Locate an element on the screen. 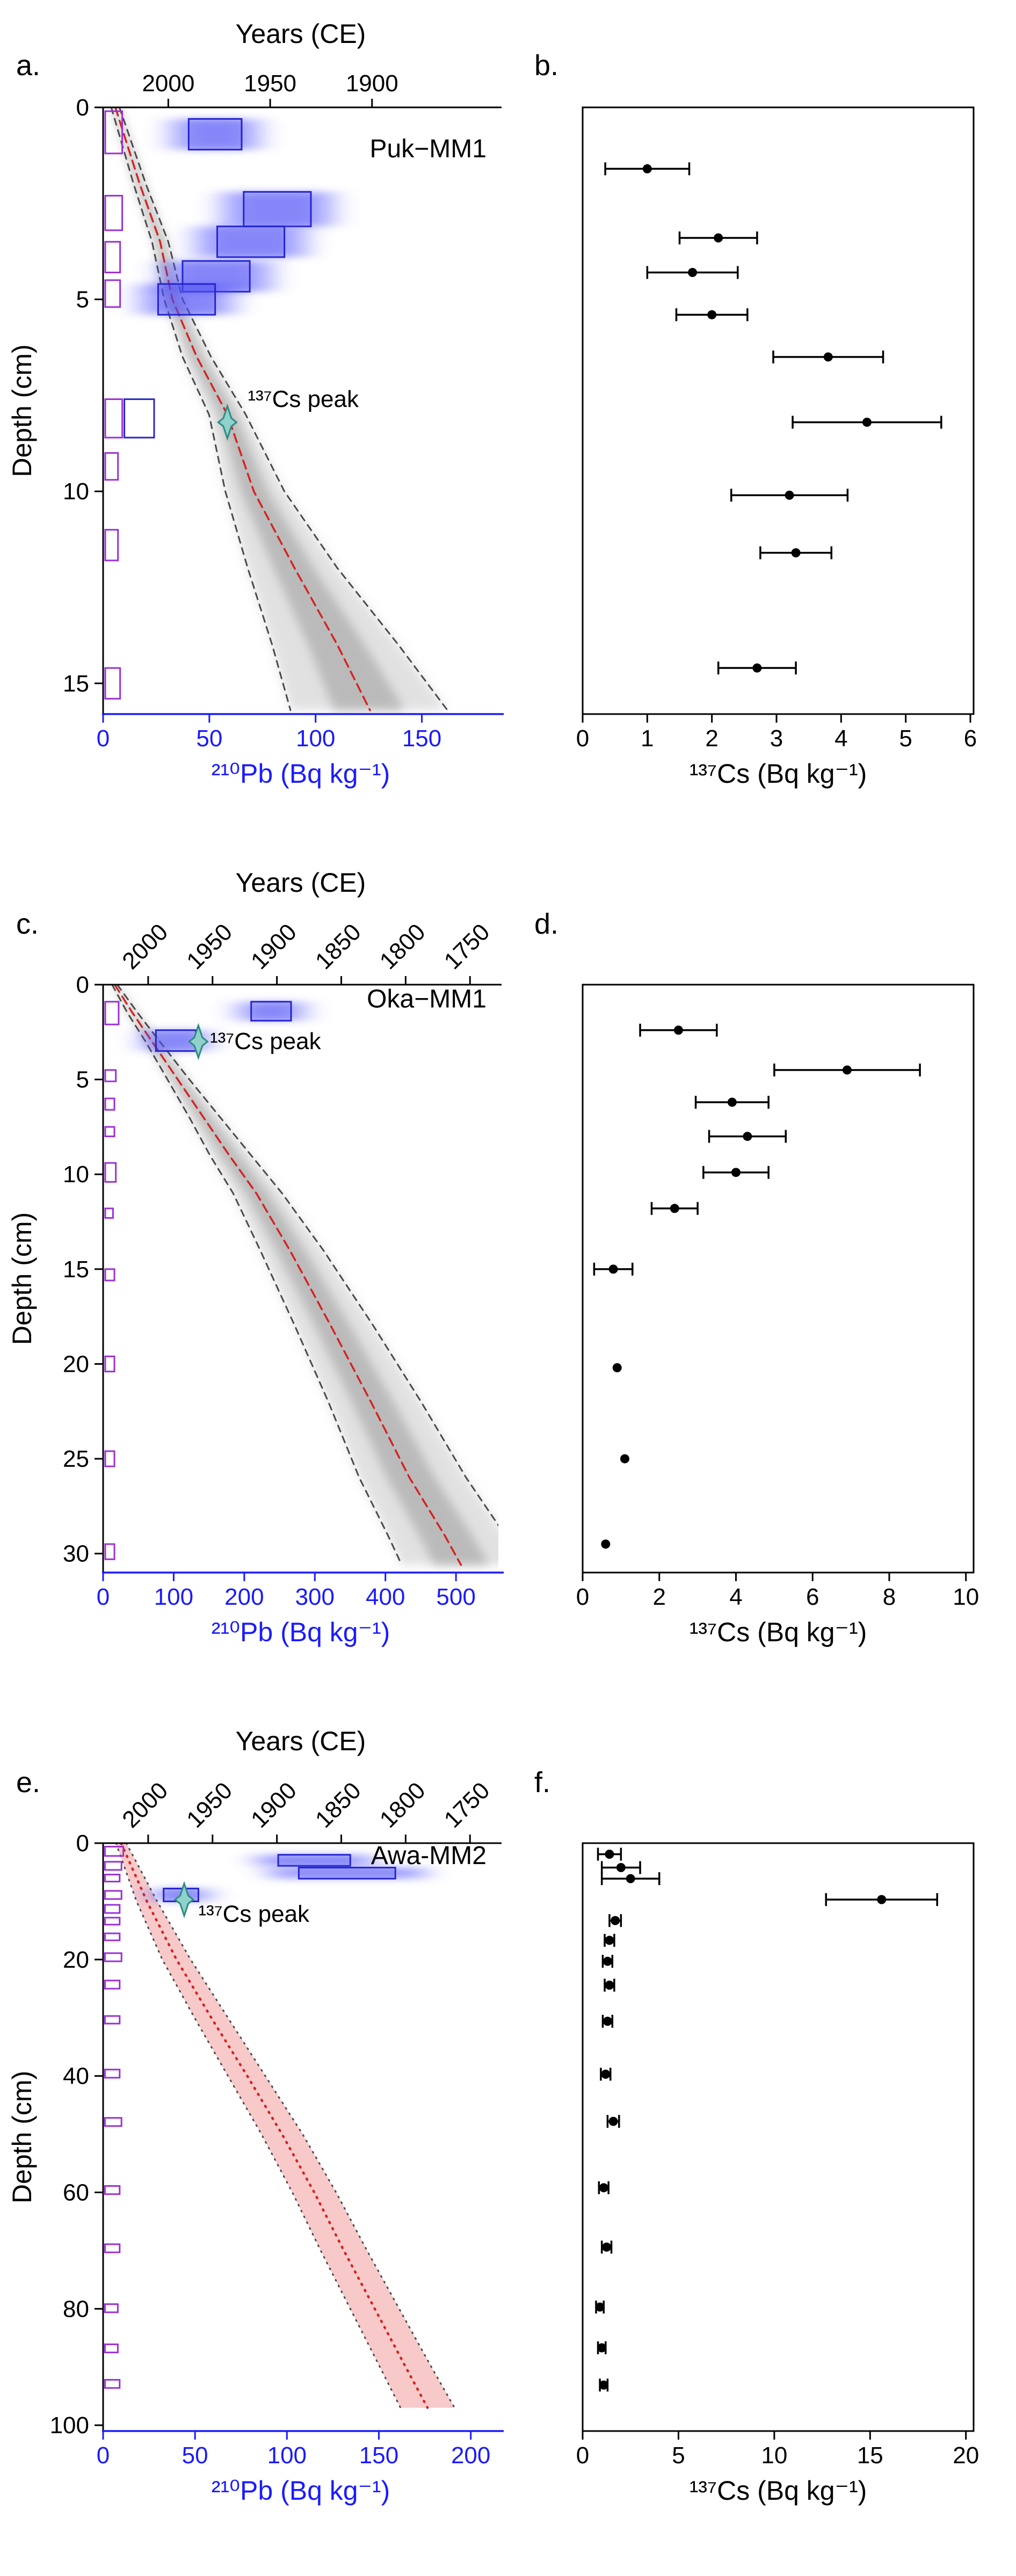  cs137-tick-label: 10 is located at coordinates (774, 2455).